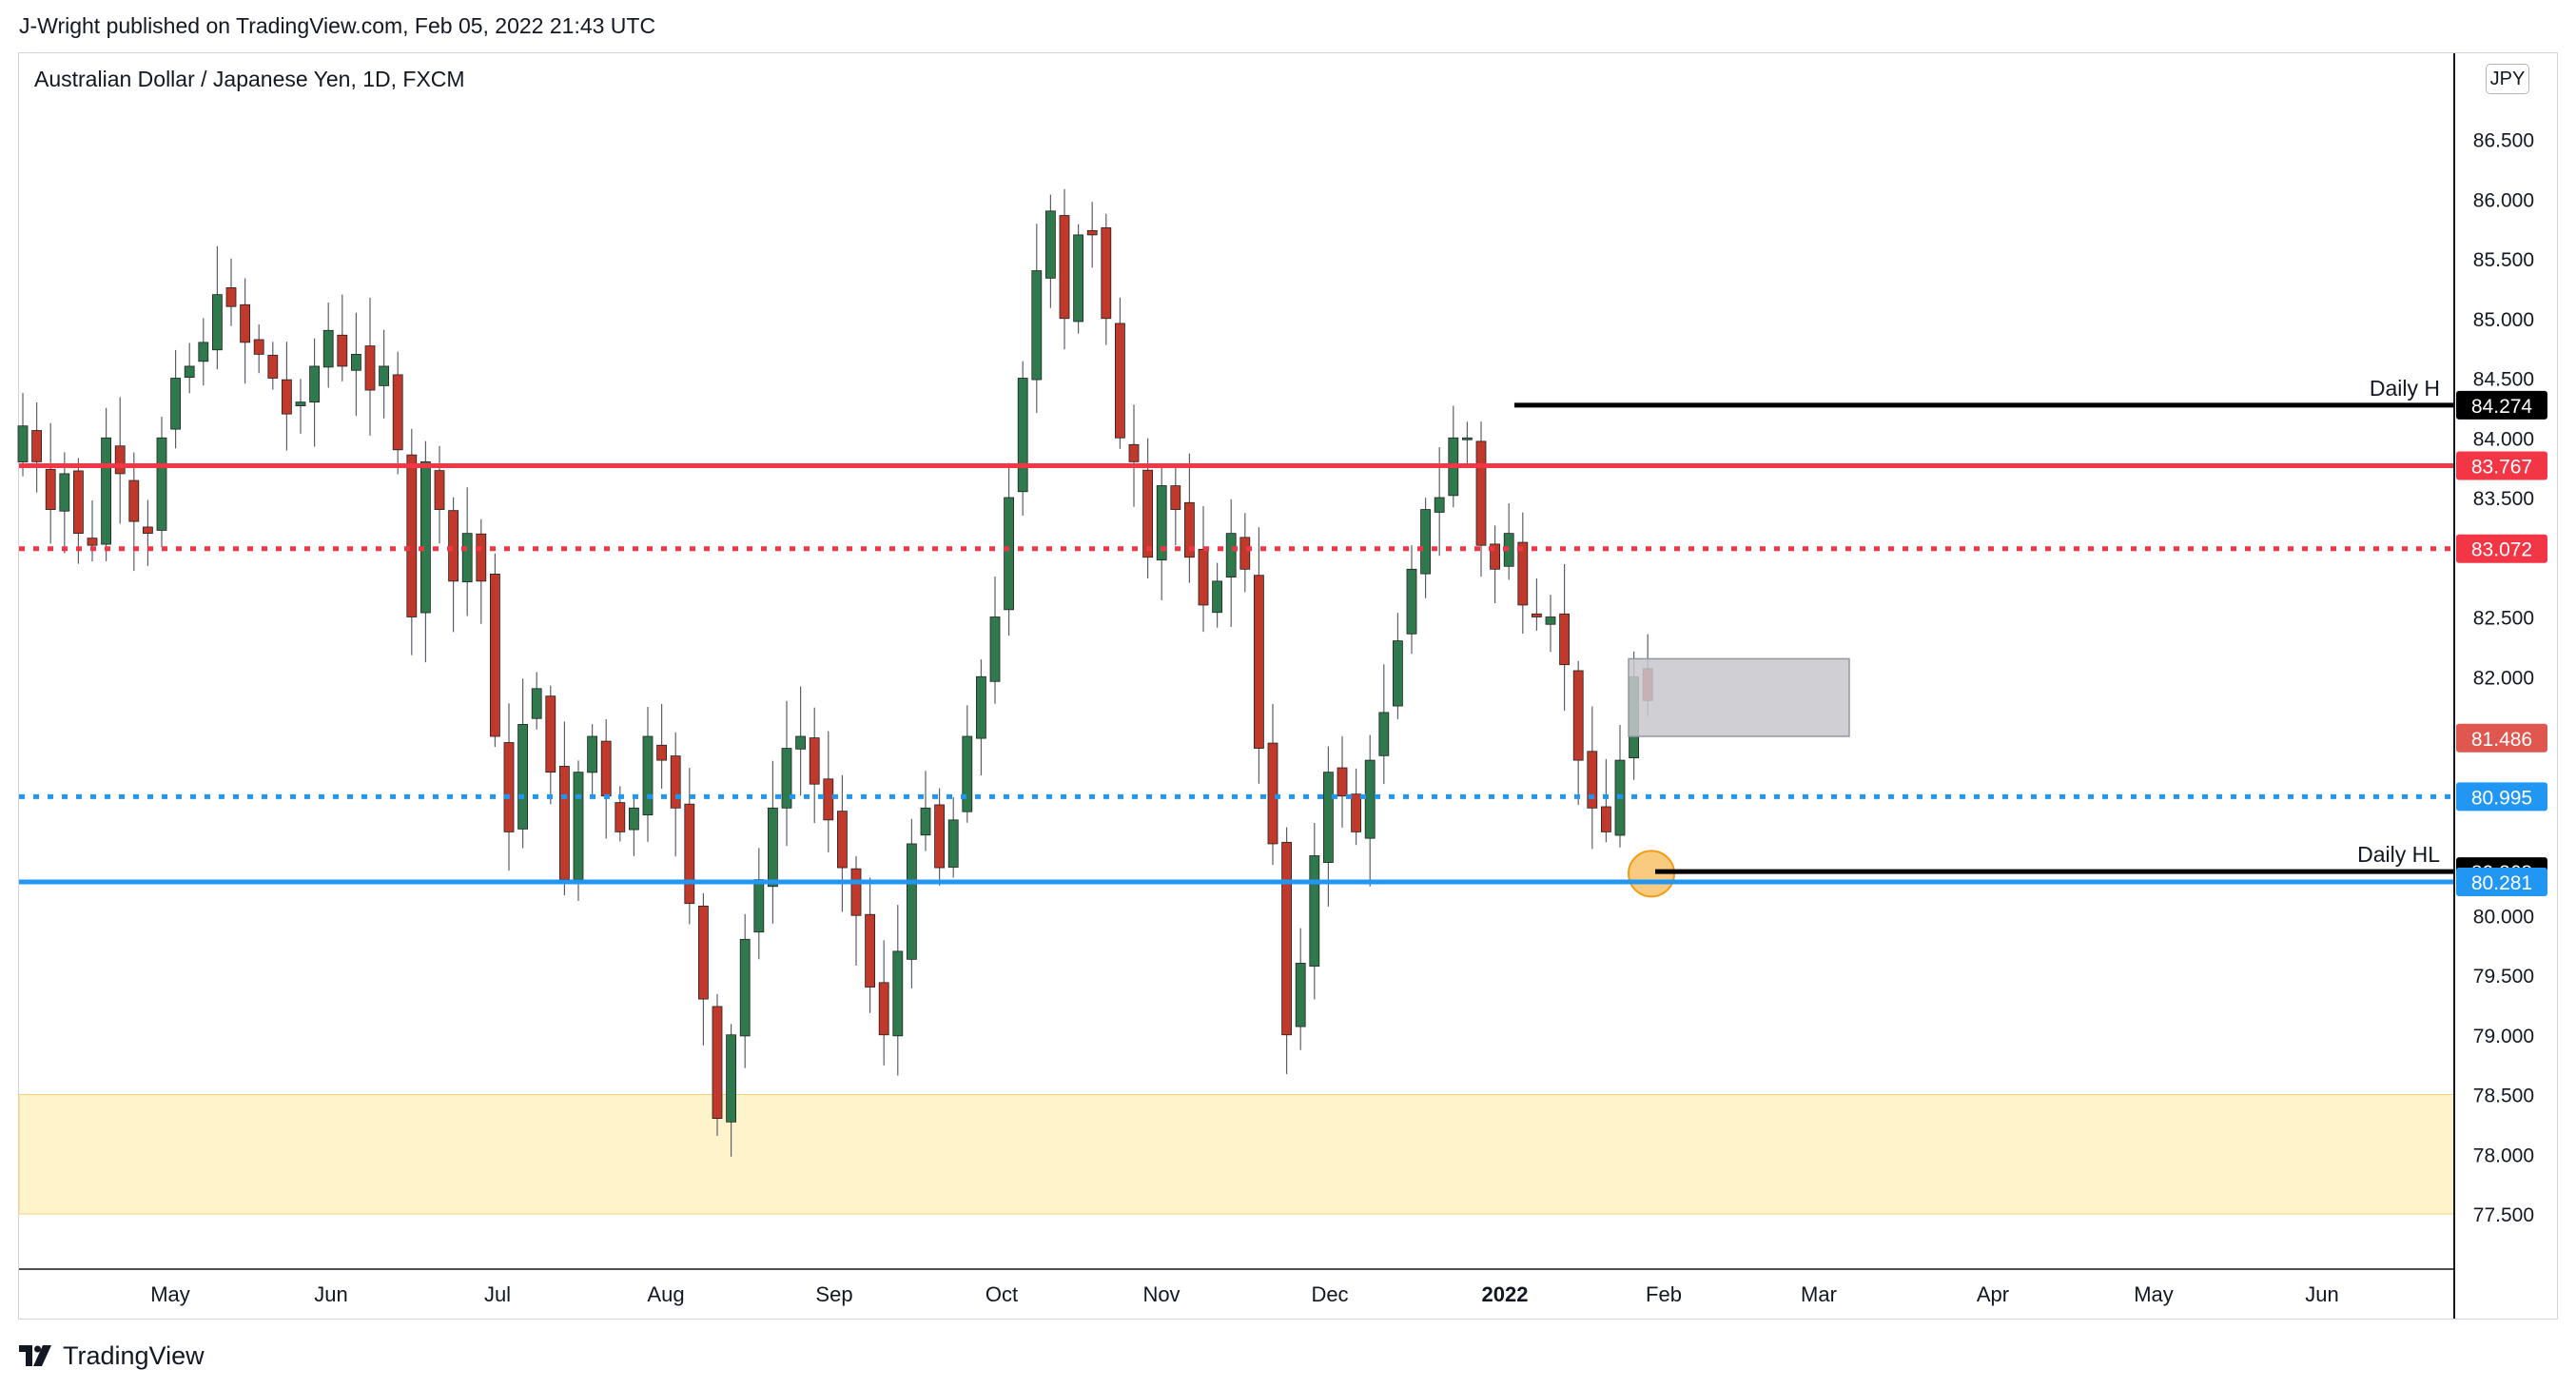 The image size is (2576, 1389). I want to click on x-tick-label: Jul, so click(498, 1294).